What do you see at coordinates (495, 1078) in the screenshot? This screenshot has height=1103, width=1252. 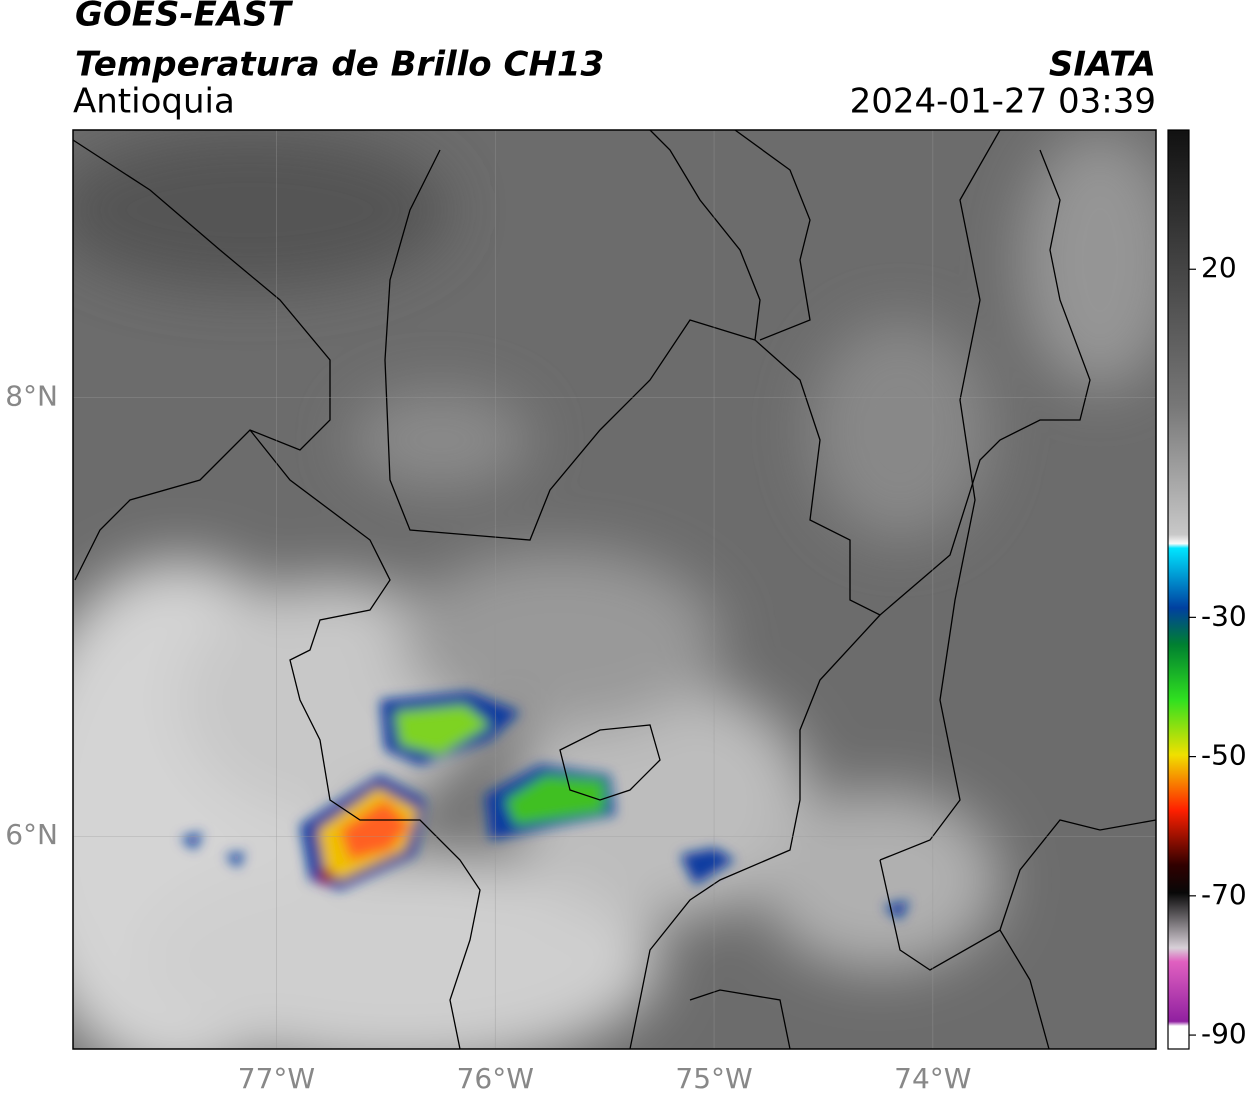 I see `lon-tick-label: 76°W` at bounding box center [495, 1078].